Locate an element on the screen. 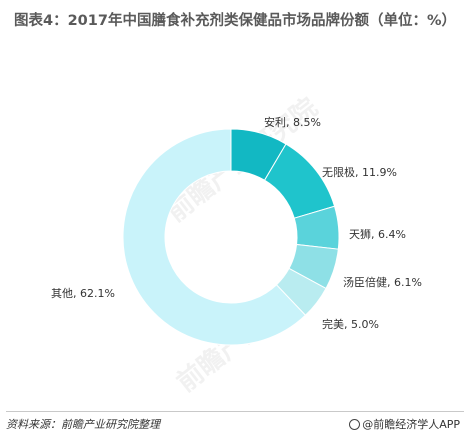  slice-label: 安利, 8.5% is located at coordinates (292, 122).